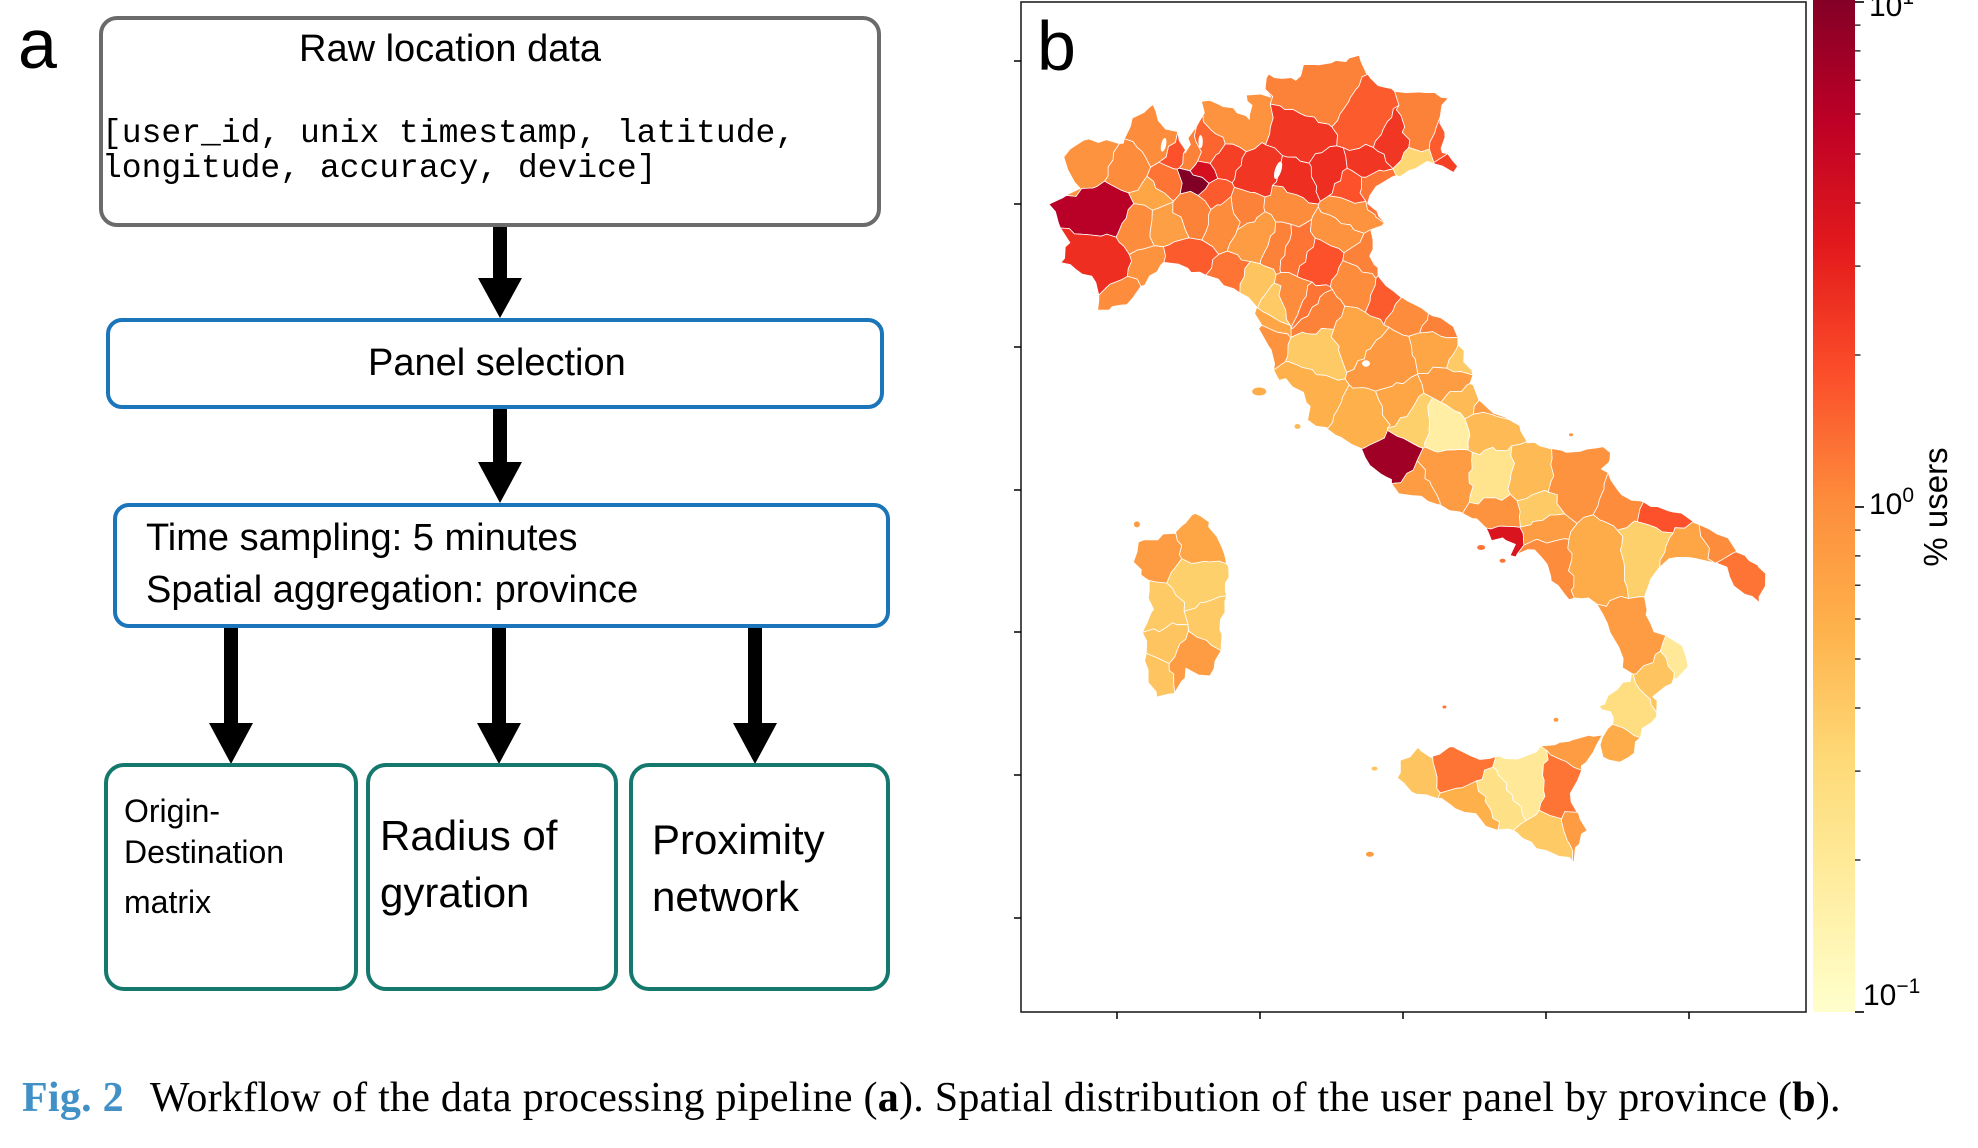  What do you see at coordinates (1056, 46) in the screenshot?
I see `svg-text: b` at bounding box center [1056, 46].